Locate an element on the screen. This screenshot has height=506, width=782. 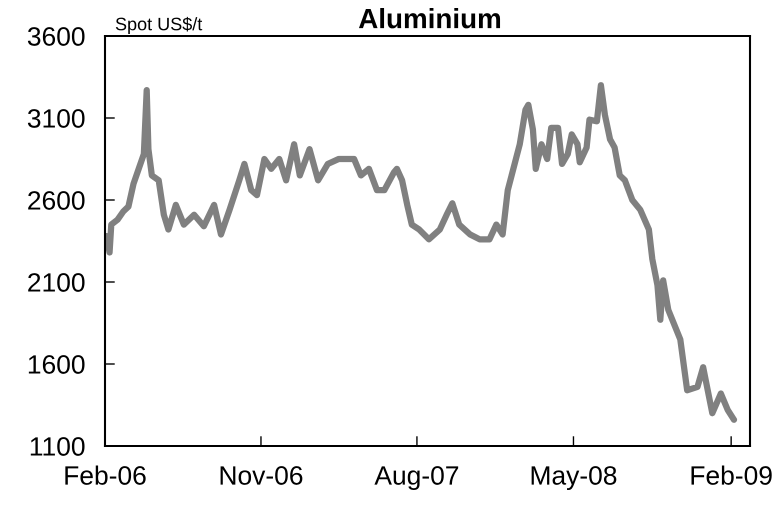
y-tick-label: 3100 is located at coordinates (56, 118).